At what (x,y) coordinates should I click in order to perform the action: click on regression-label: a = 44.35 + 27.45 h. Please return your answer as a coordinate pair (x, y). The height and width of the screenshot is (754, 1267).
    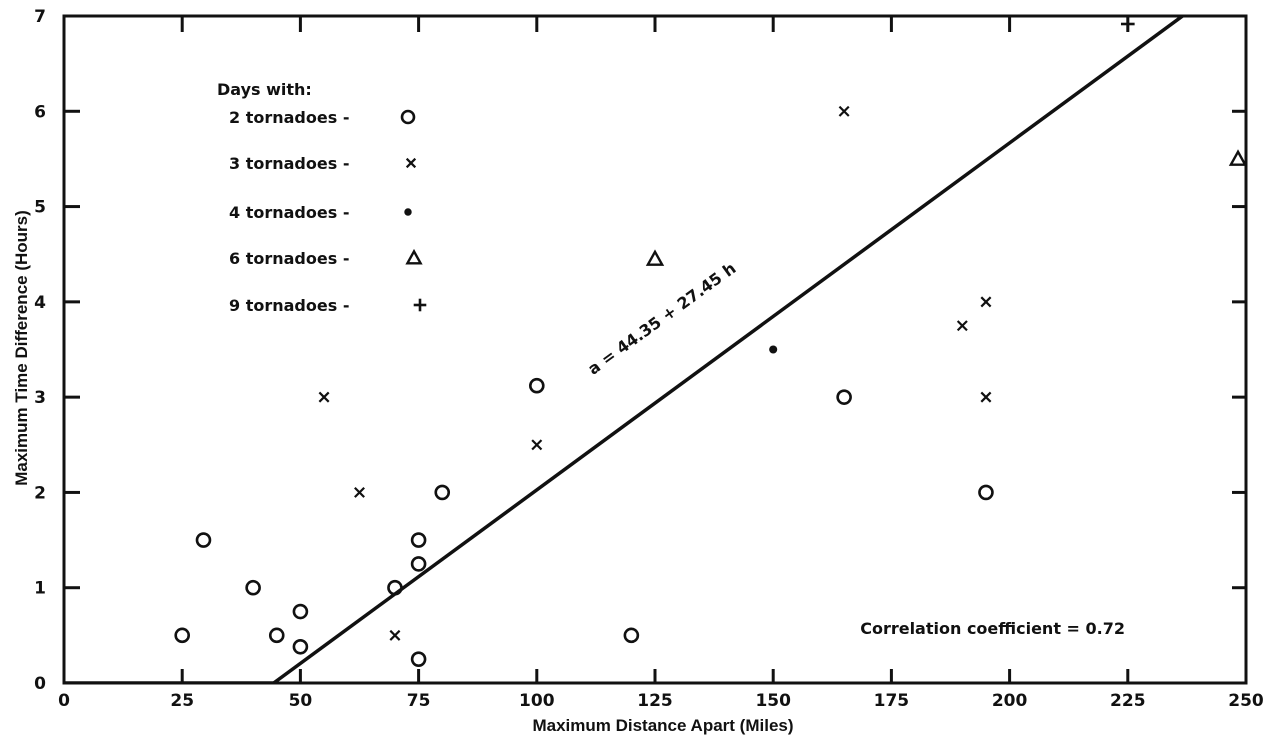
    Looking at the image, I should click on (661, 319).